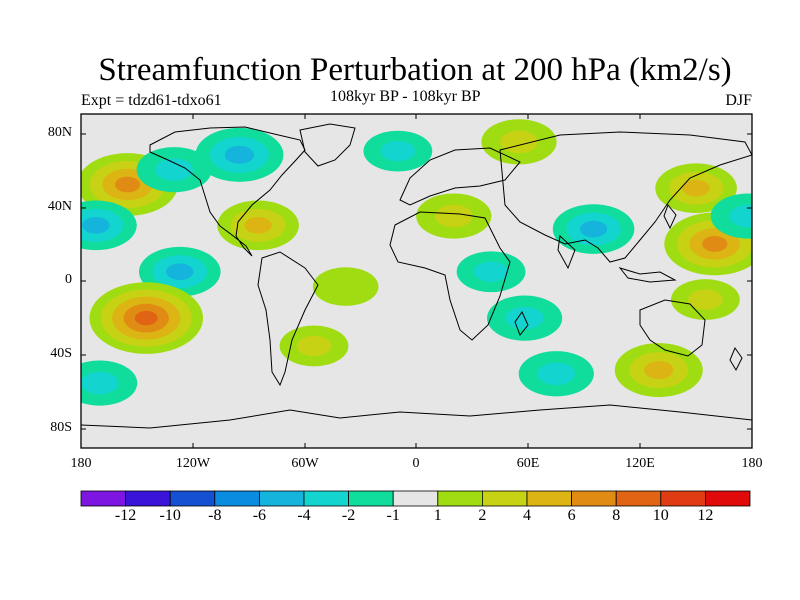  Describe the element at coordinates (304, 515) in the screenshot. I see `colorbar-label-4: -4` at that location.